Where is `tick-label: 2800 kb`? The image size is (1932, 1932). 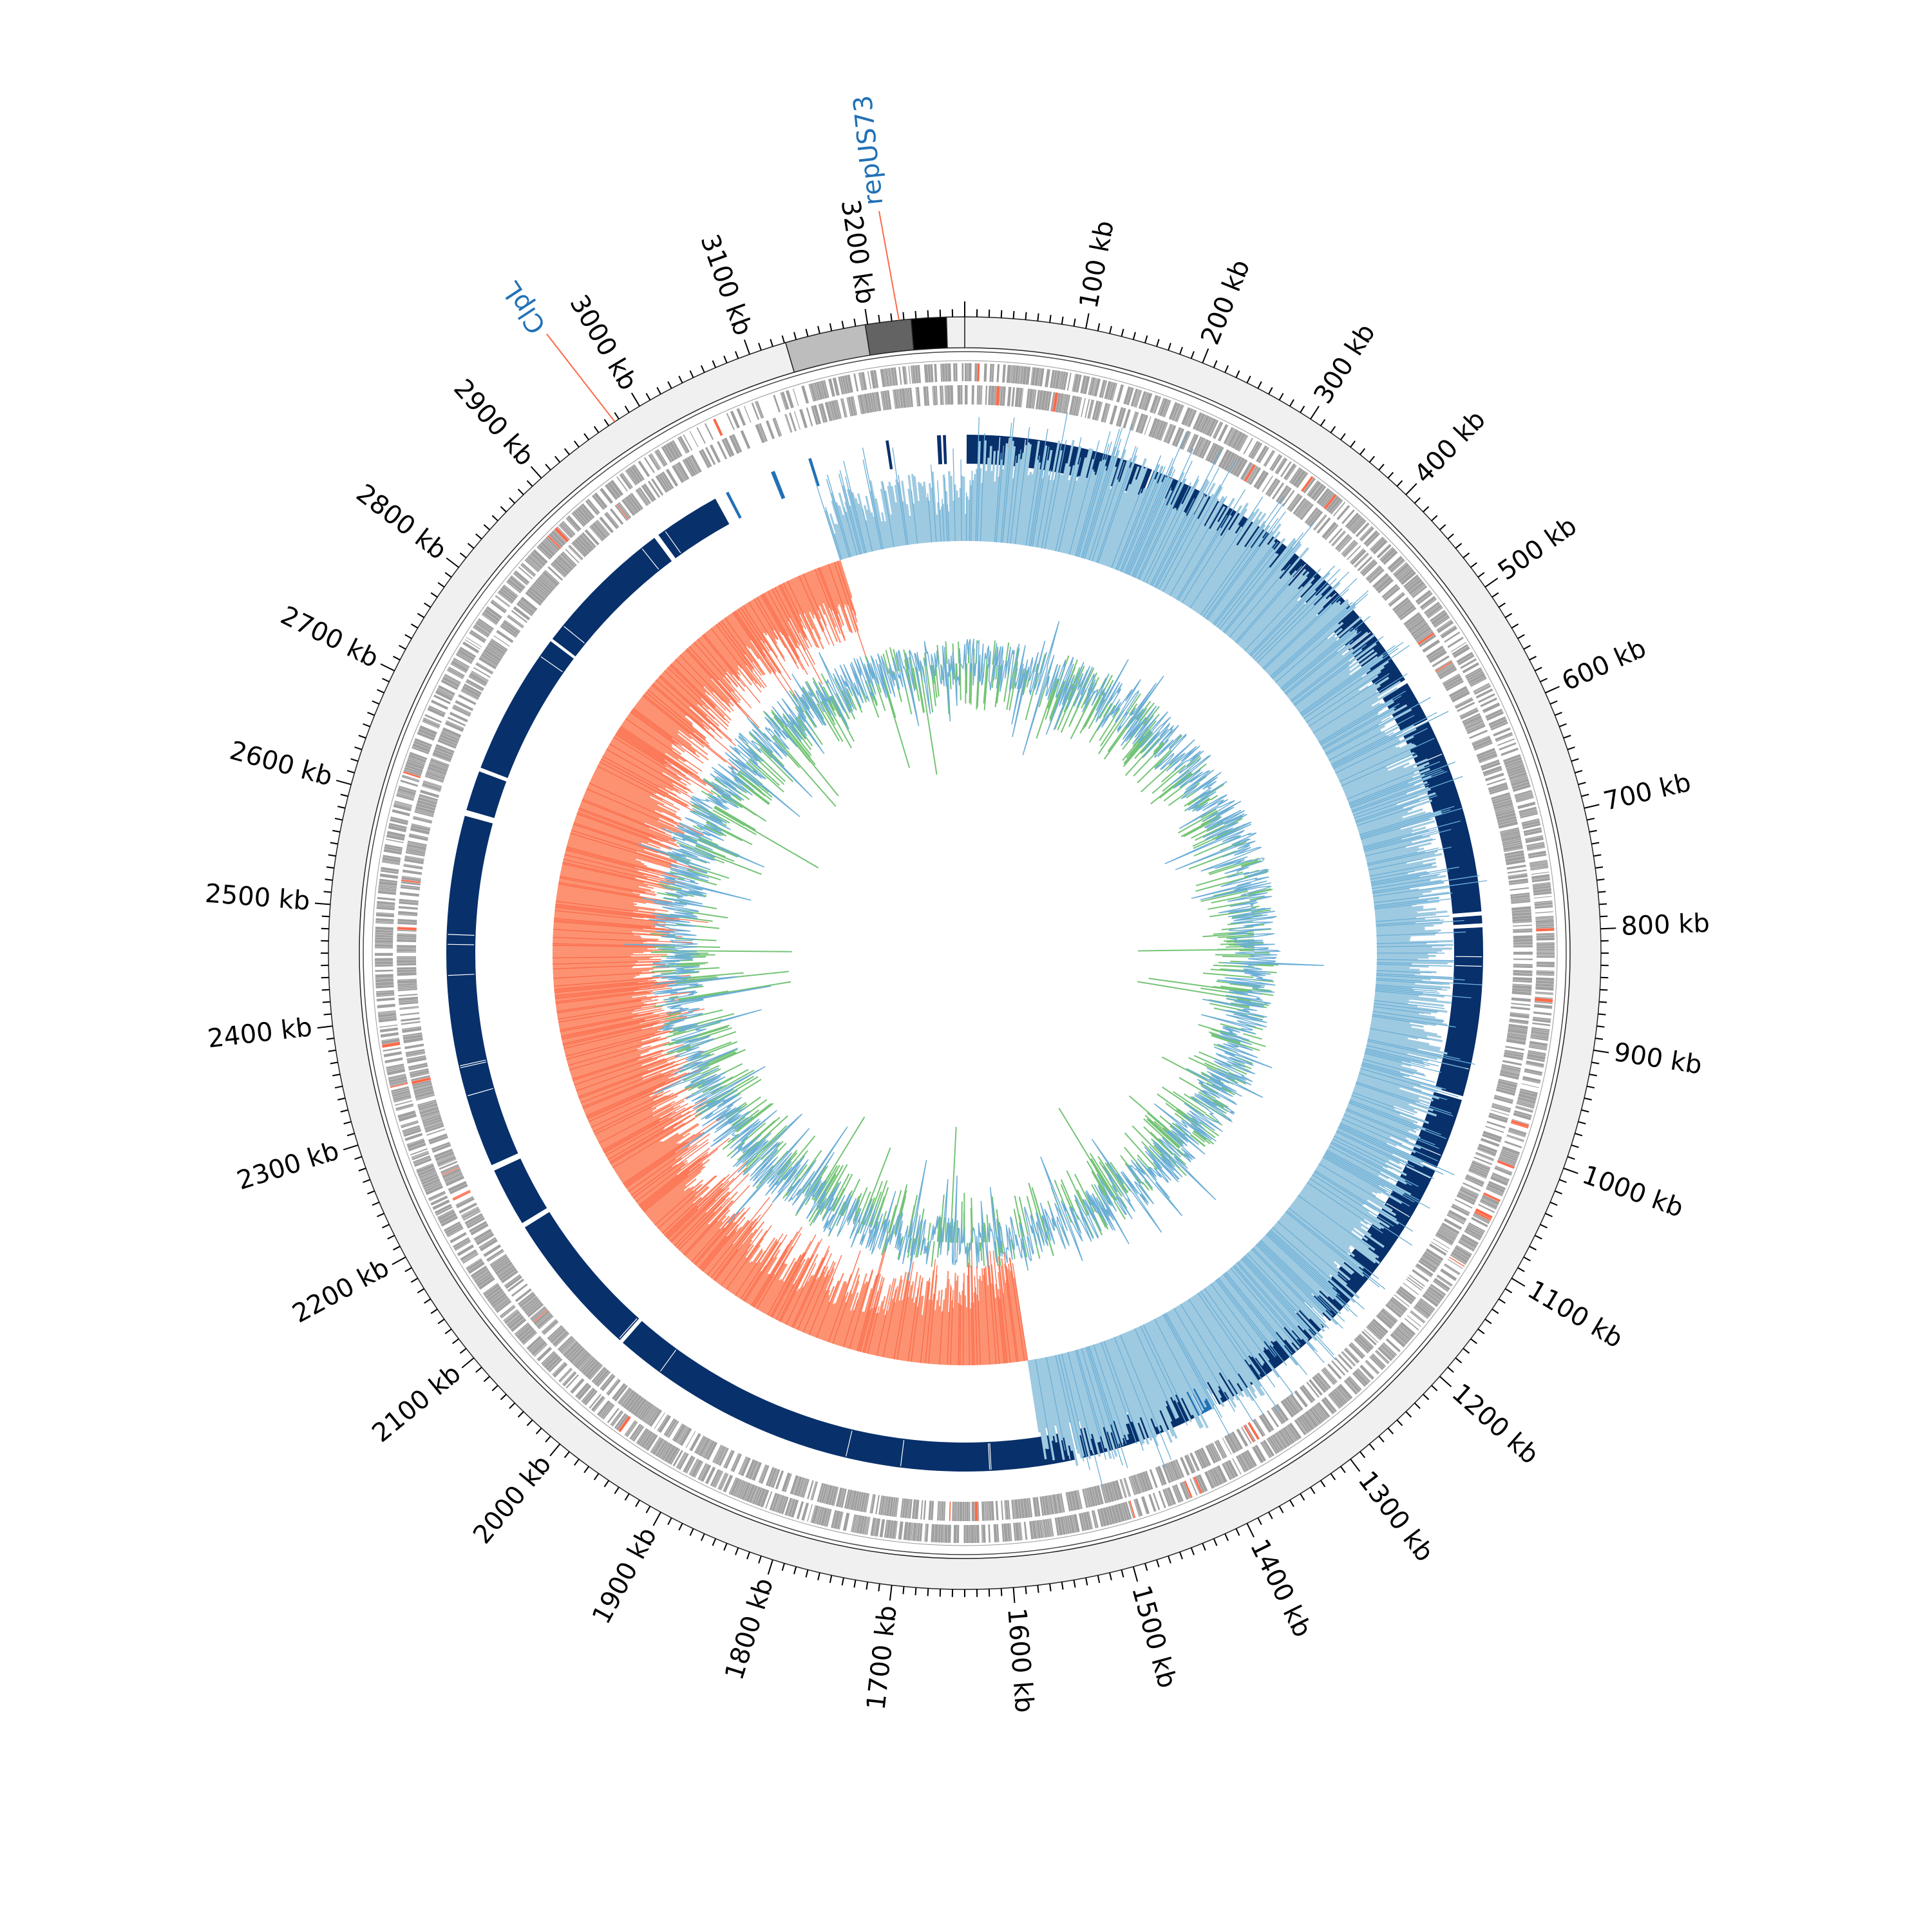
tick-label: 2800 kb is located at coordinates (401, 522).